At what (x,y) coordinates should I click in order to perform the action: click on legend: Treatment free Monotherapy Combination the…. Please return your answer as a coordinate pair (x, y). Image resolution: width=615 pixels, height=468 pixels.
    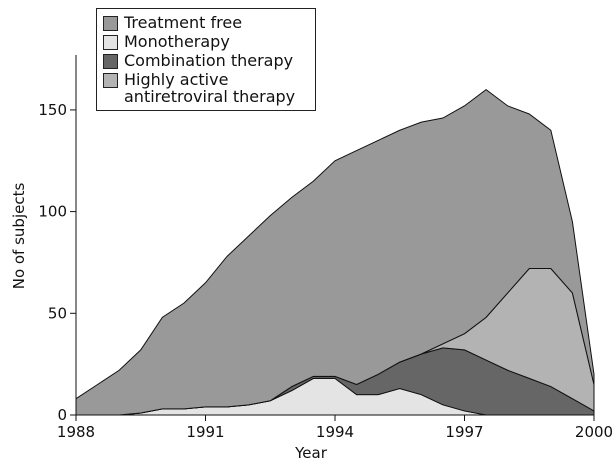
    Looking at the image, I should click on (206, 59).